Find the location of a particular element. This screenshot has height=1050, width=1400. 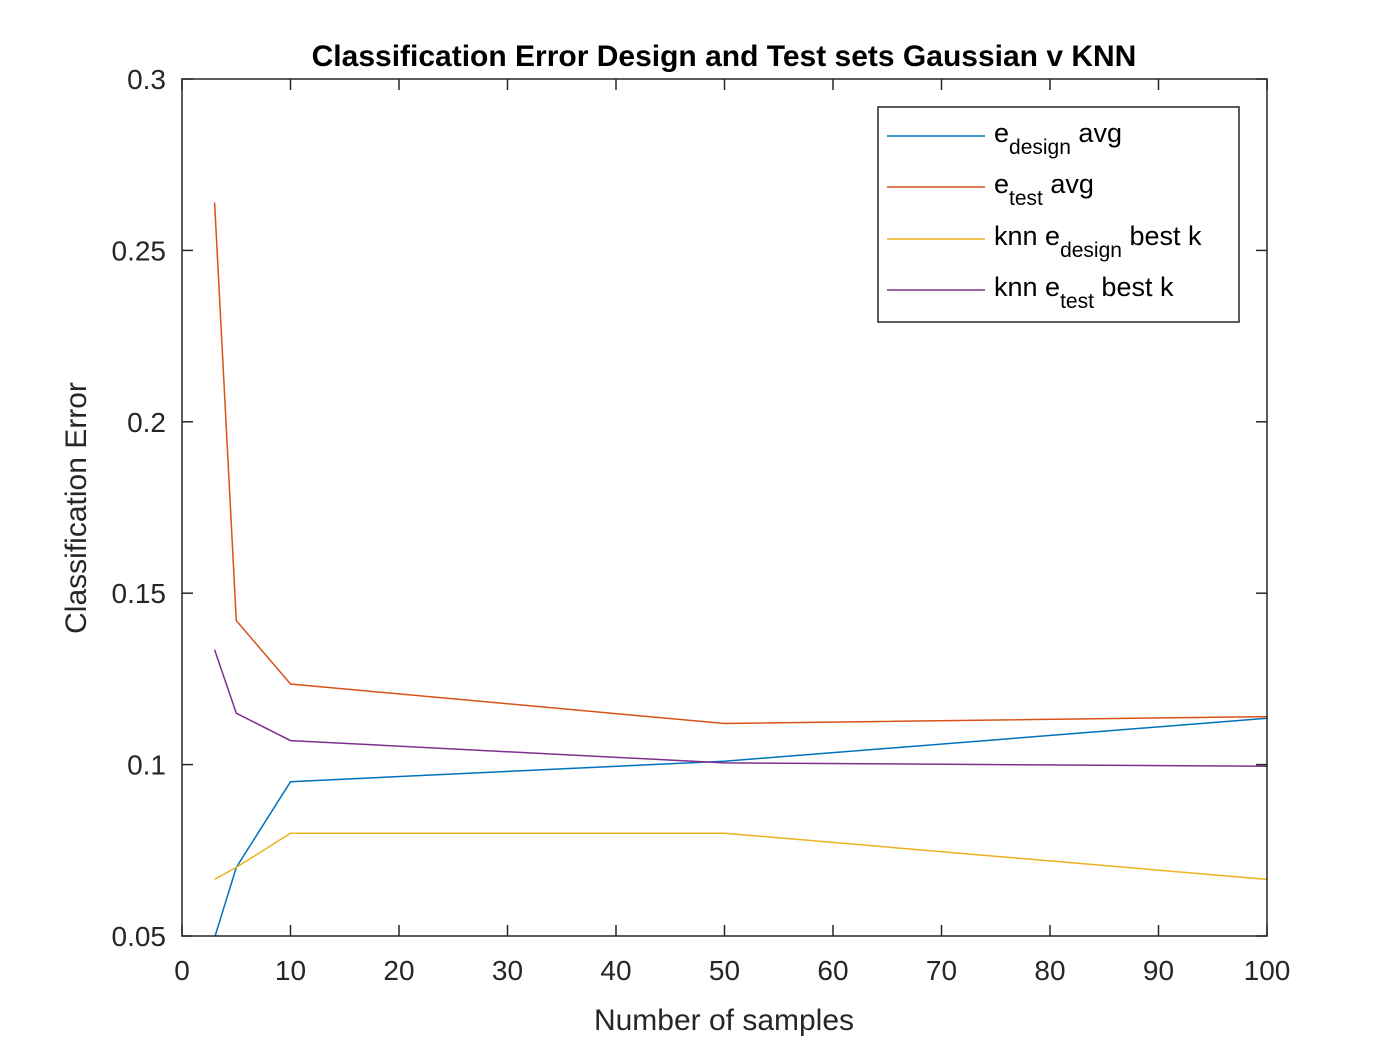

x-tick-label: 90 is located at coordinates (1158, 970).